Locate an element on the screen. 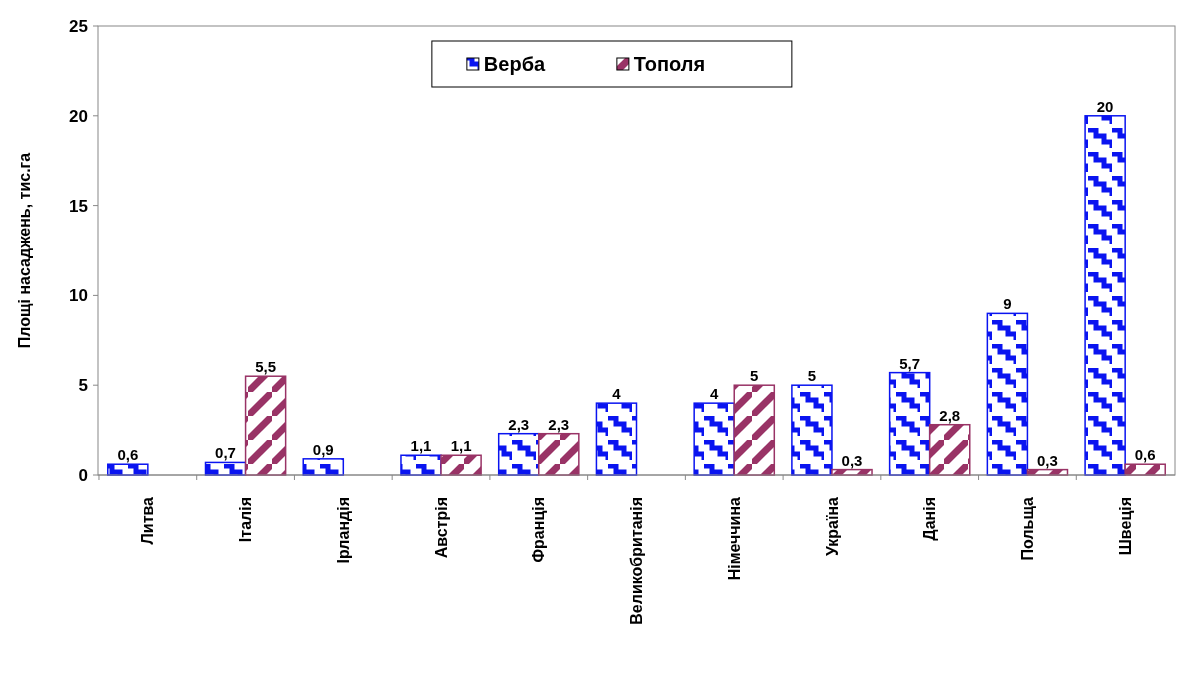 The width and height of the screenshot is (1183, 675). x-tick-label: Австрія is located at coordinates (441, 528).